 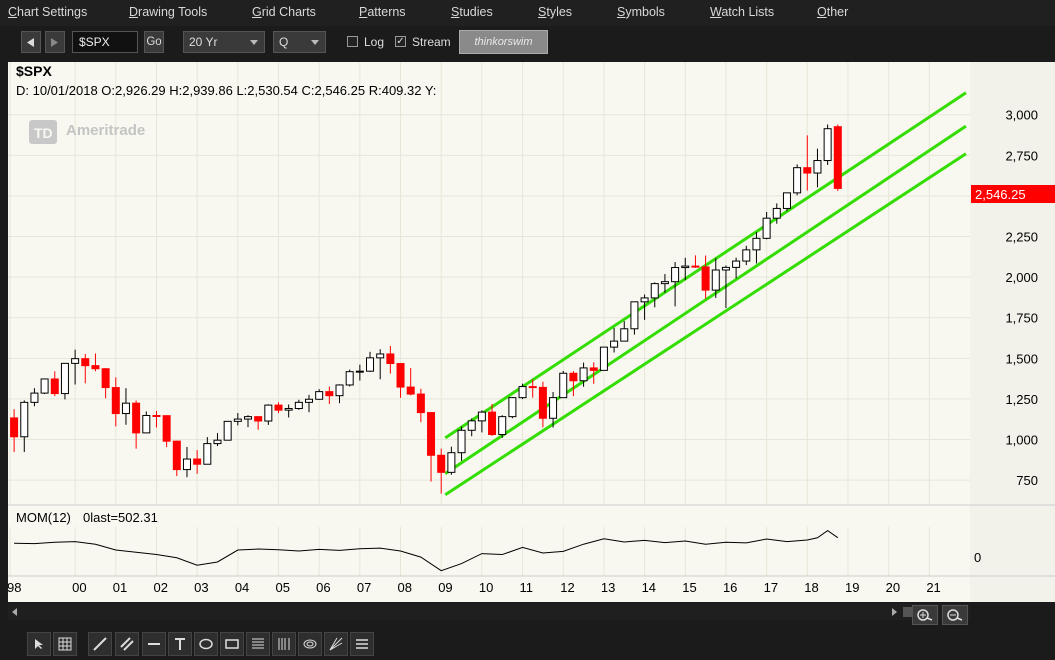 I want to click on menu-styles: Styles, so click(x=555, y=12).